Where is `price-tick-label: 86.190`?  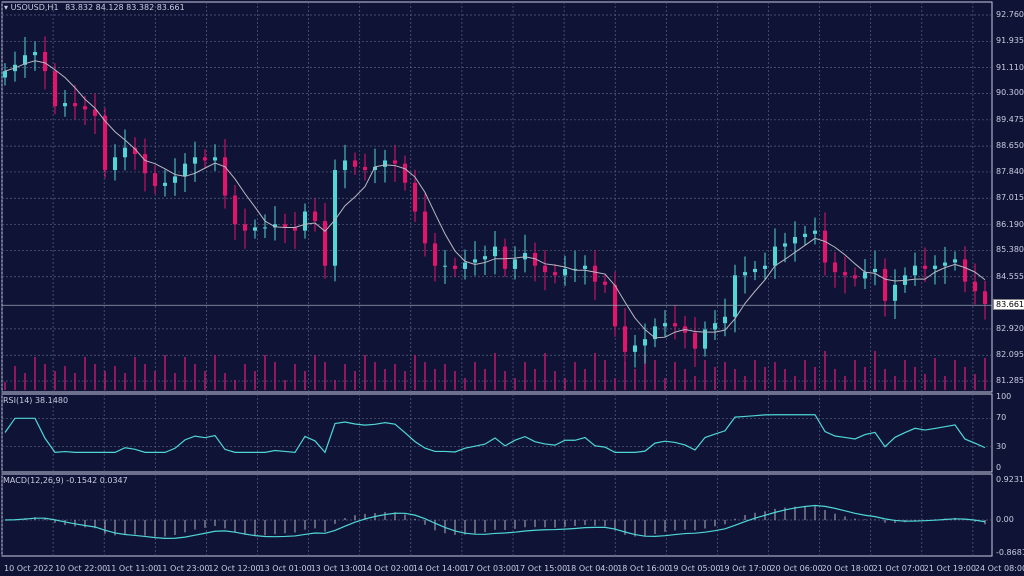
price-tick-label: 86.190 is located at coordinates (1010, 224).